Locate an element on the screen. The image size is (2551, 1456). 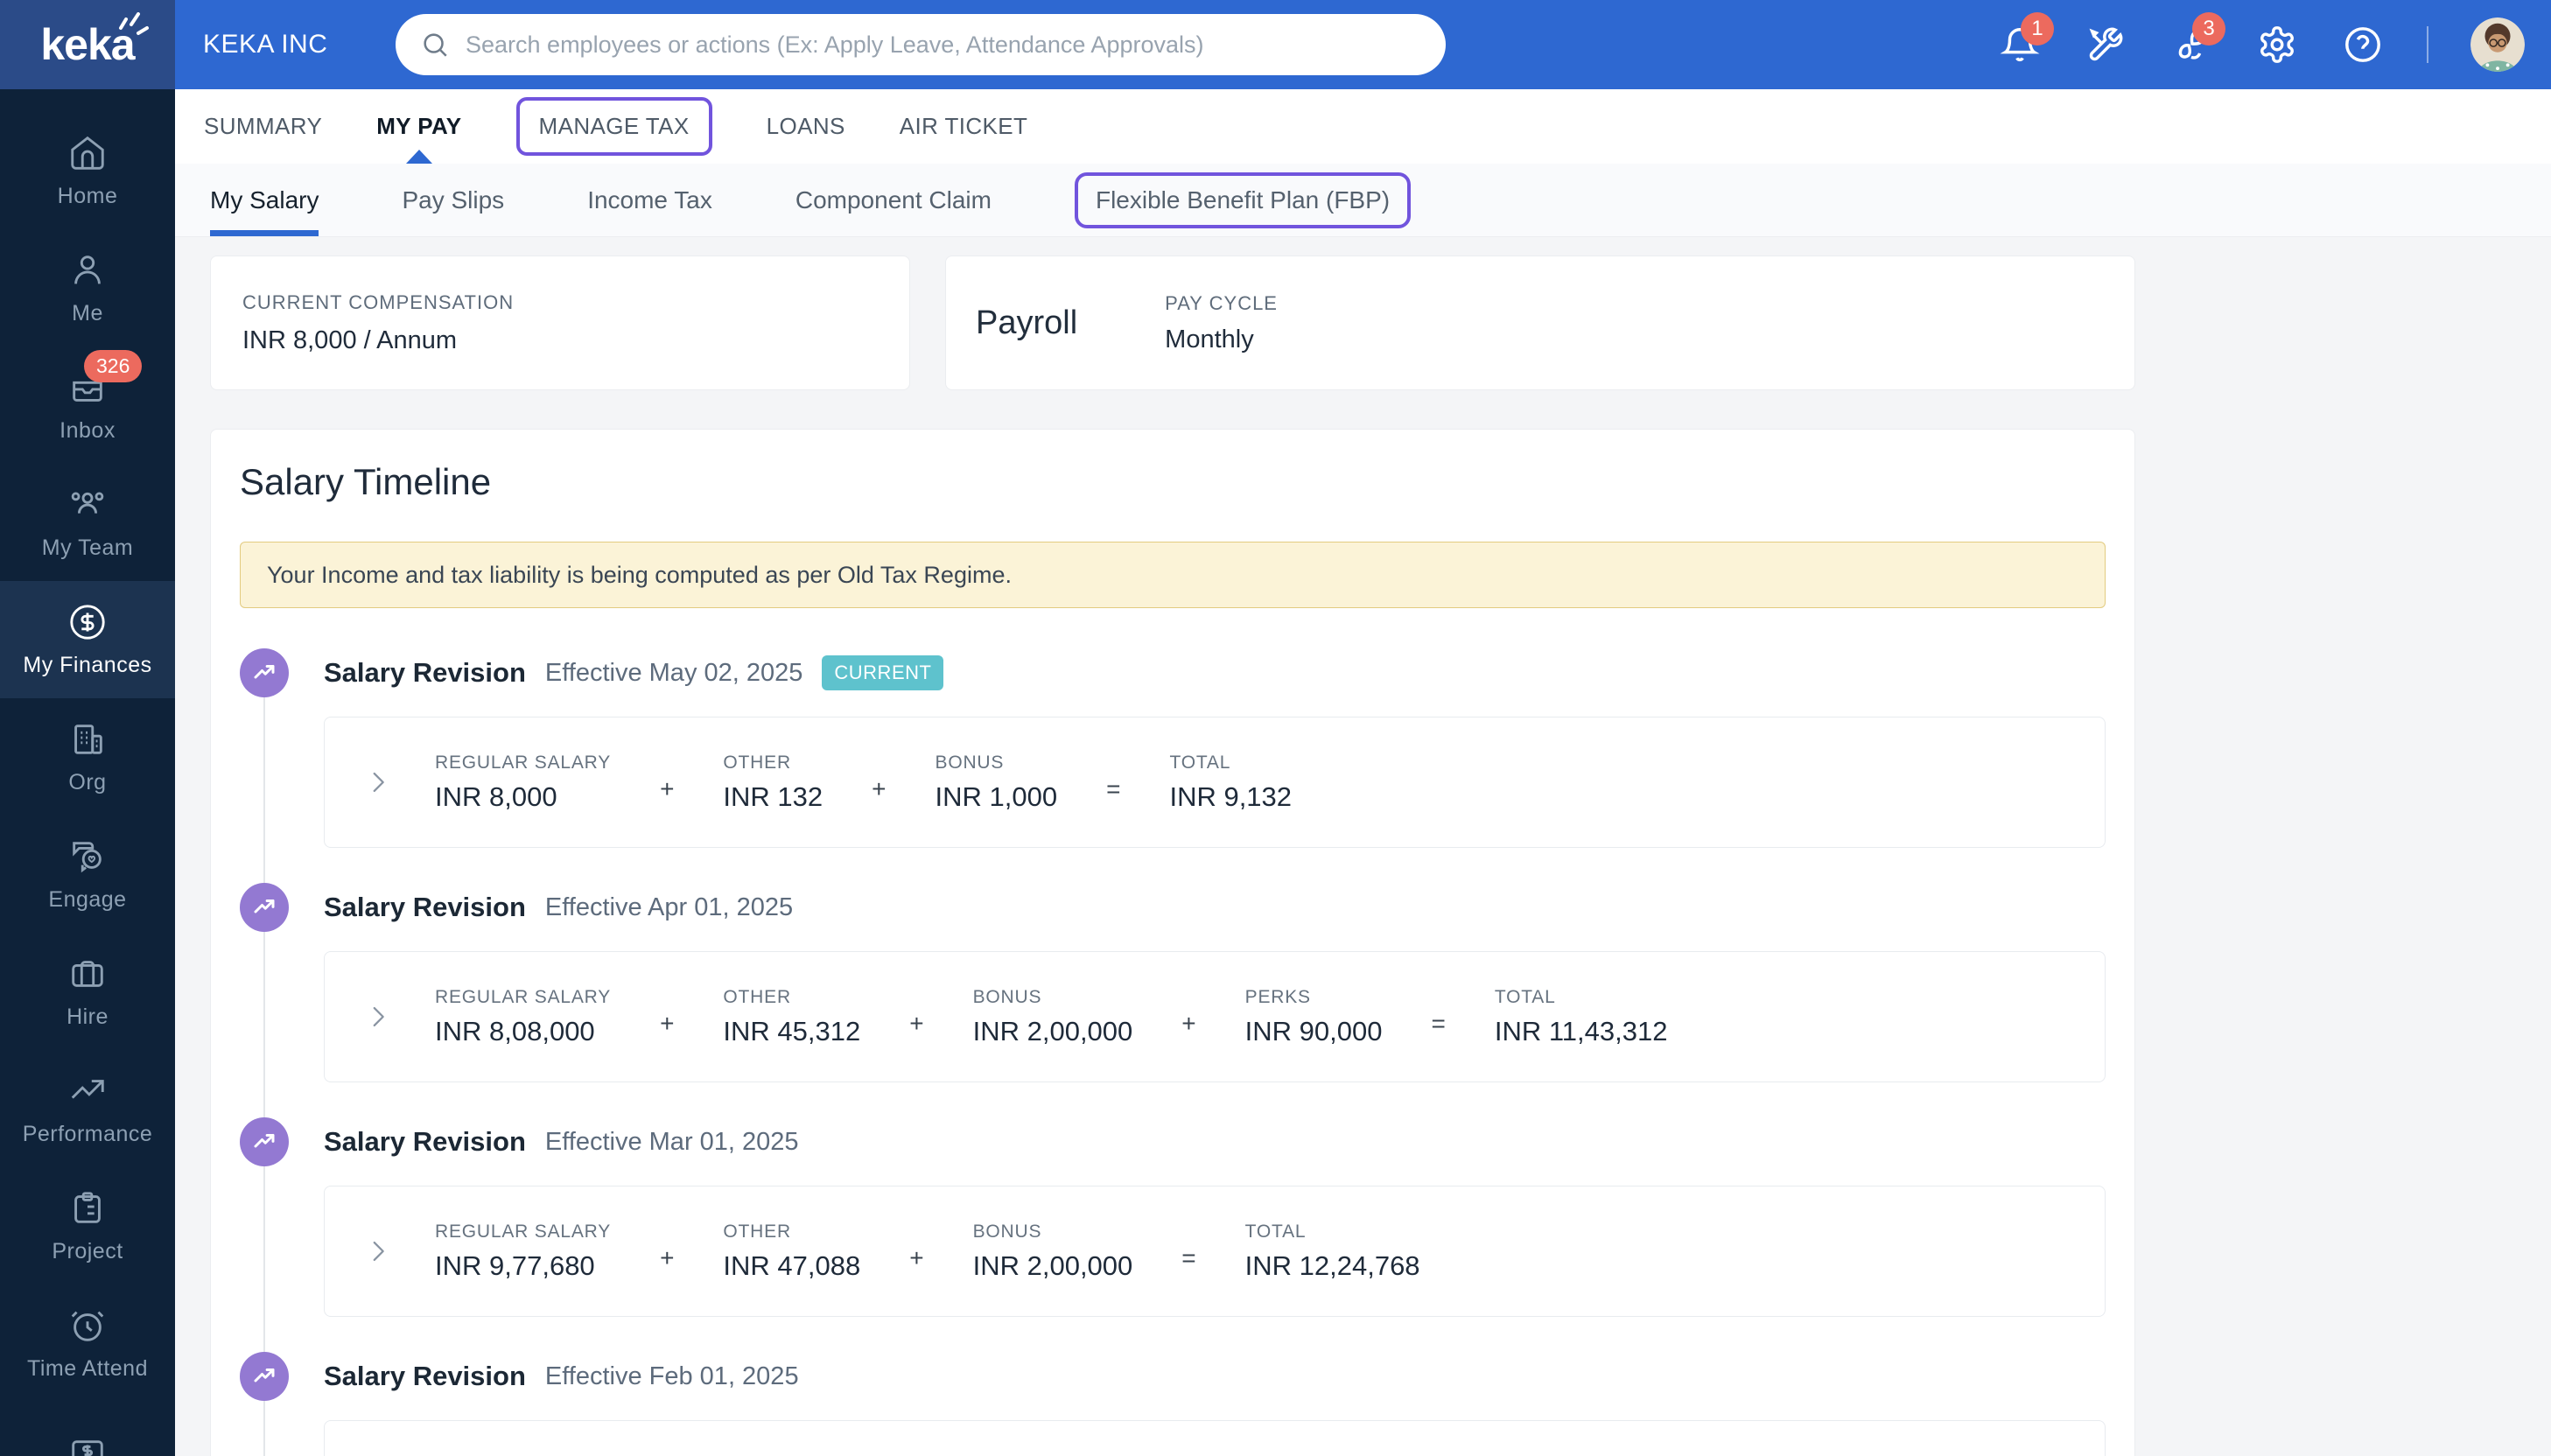
top-header-bar: KEKA INC 1 3 is located at coordinates (1363, 44).